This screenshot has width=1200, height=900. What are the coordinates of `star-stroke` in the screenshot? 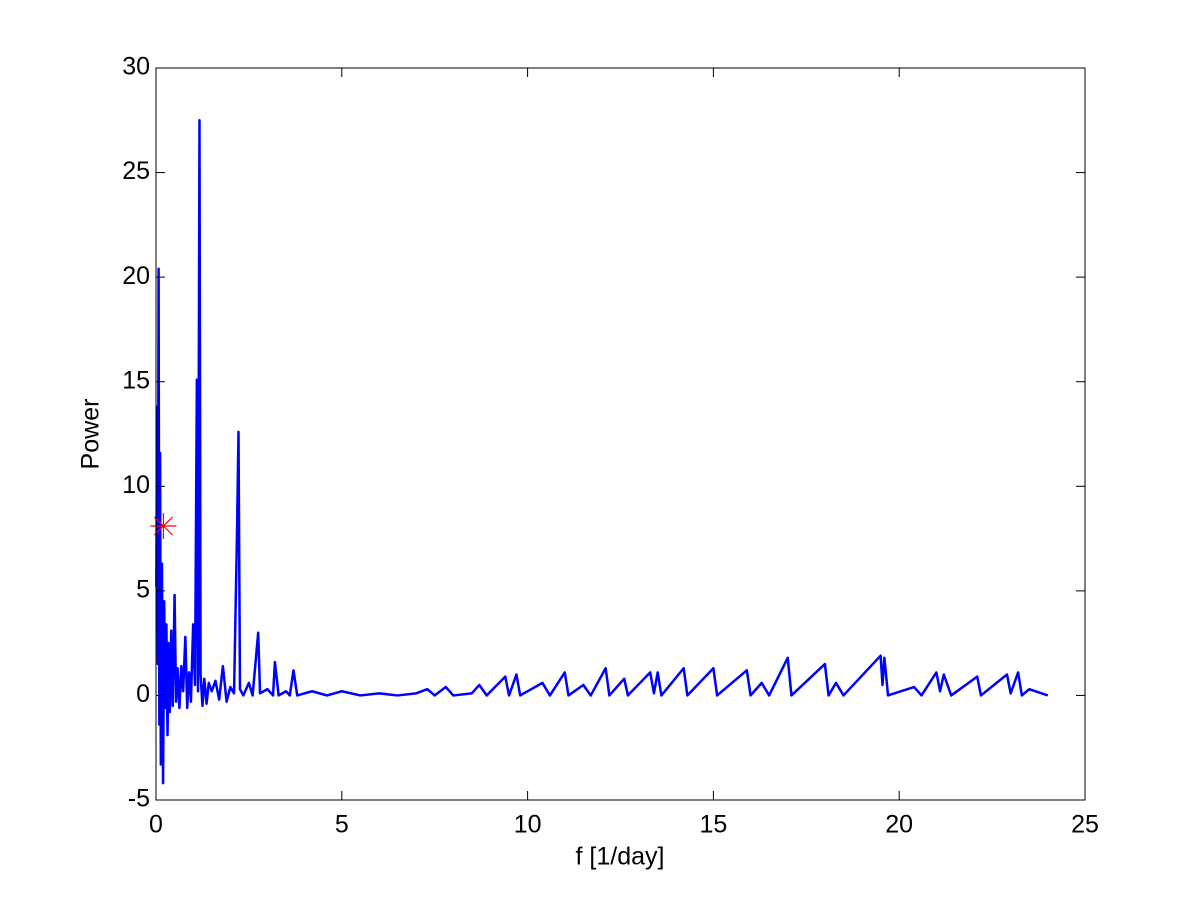 It's located at (163, 526).